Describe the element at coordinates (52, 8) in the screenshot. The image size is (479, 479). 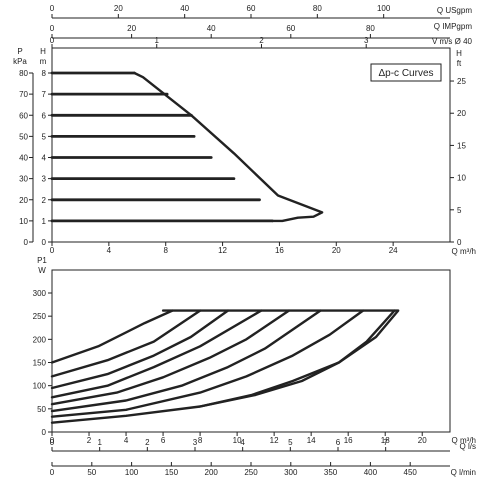
I see `usgpm-tick-label: 0` at that location.